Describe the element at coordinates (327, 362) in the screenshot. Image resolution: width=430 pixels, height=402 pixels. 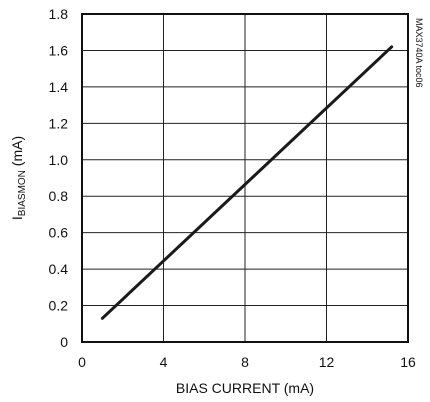
I see `x-tick-label-3: 12` at that location.